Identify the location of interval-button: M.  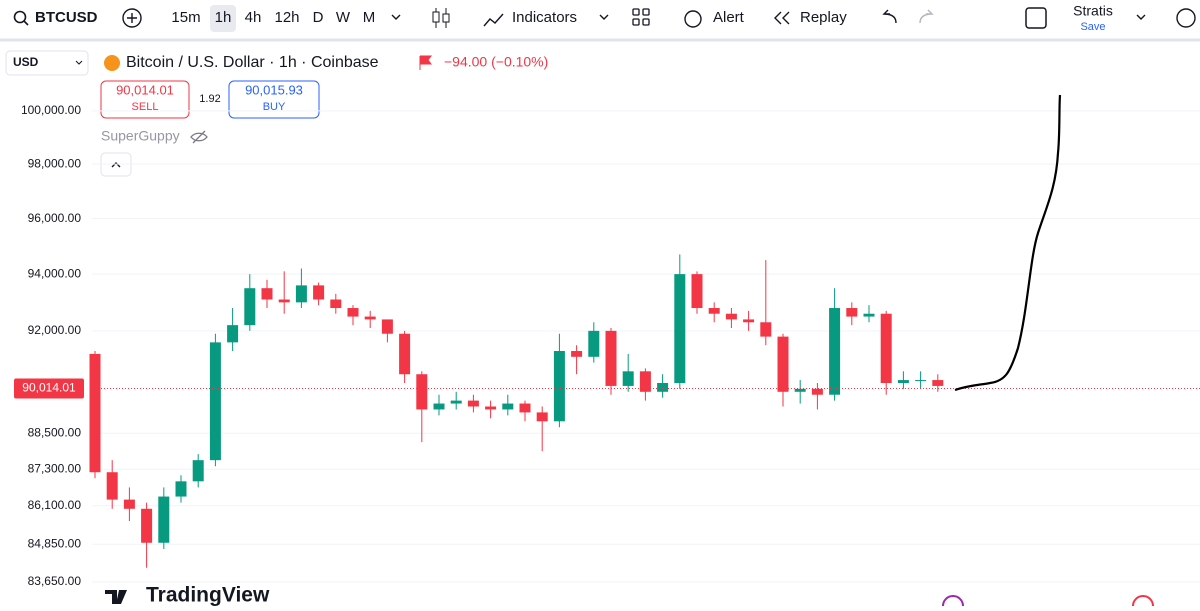
(369, 17).